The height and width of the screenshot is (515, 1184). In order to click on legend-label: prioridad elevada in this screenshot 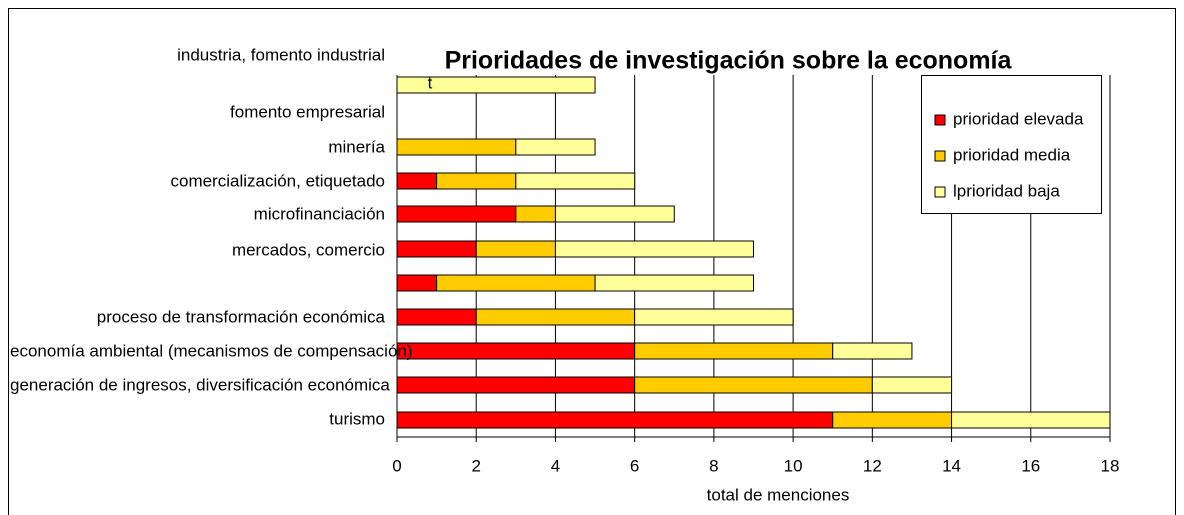, I will do `click(1018, 118)`.